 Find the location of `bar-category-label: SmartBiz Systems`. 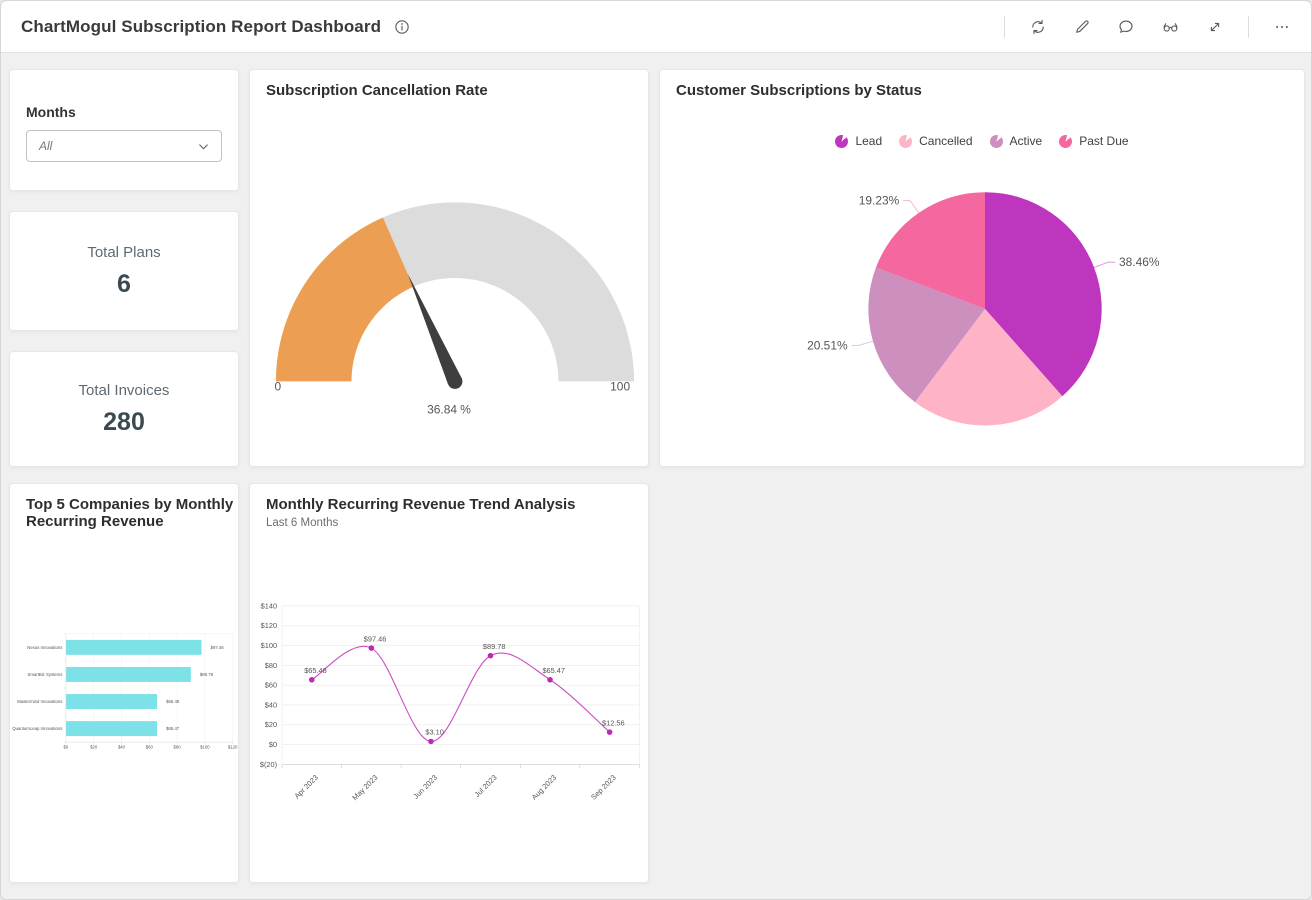

bar-category-label: SmartBiz Systems is located at coordinates (45, 674).